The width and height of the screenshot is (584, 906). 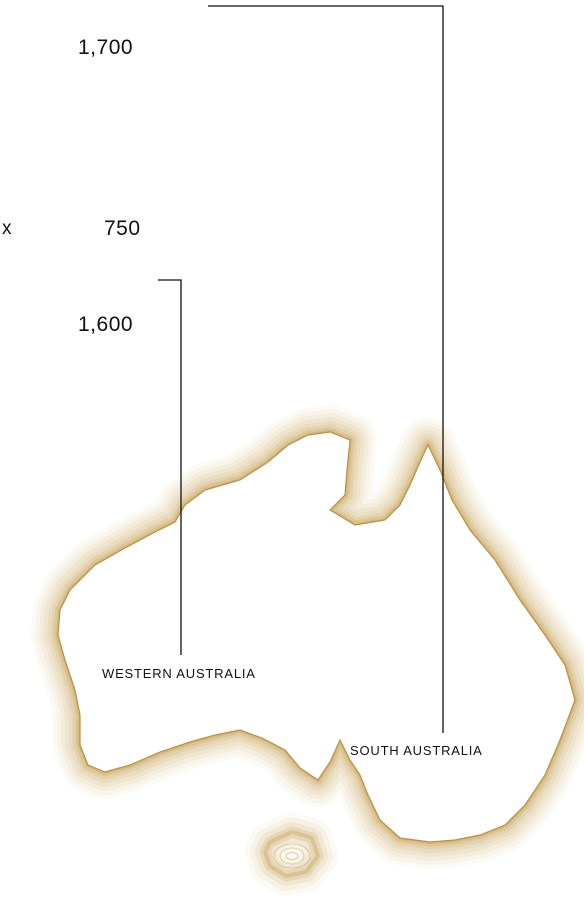 I want to click on multiply-symbol: x, so click(x=7, y=228).